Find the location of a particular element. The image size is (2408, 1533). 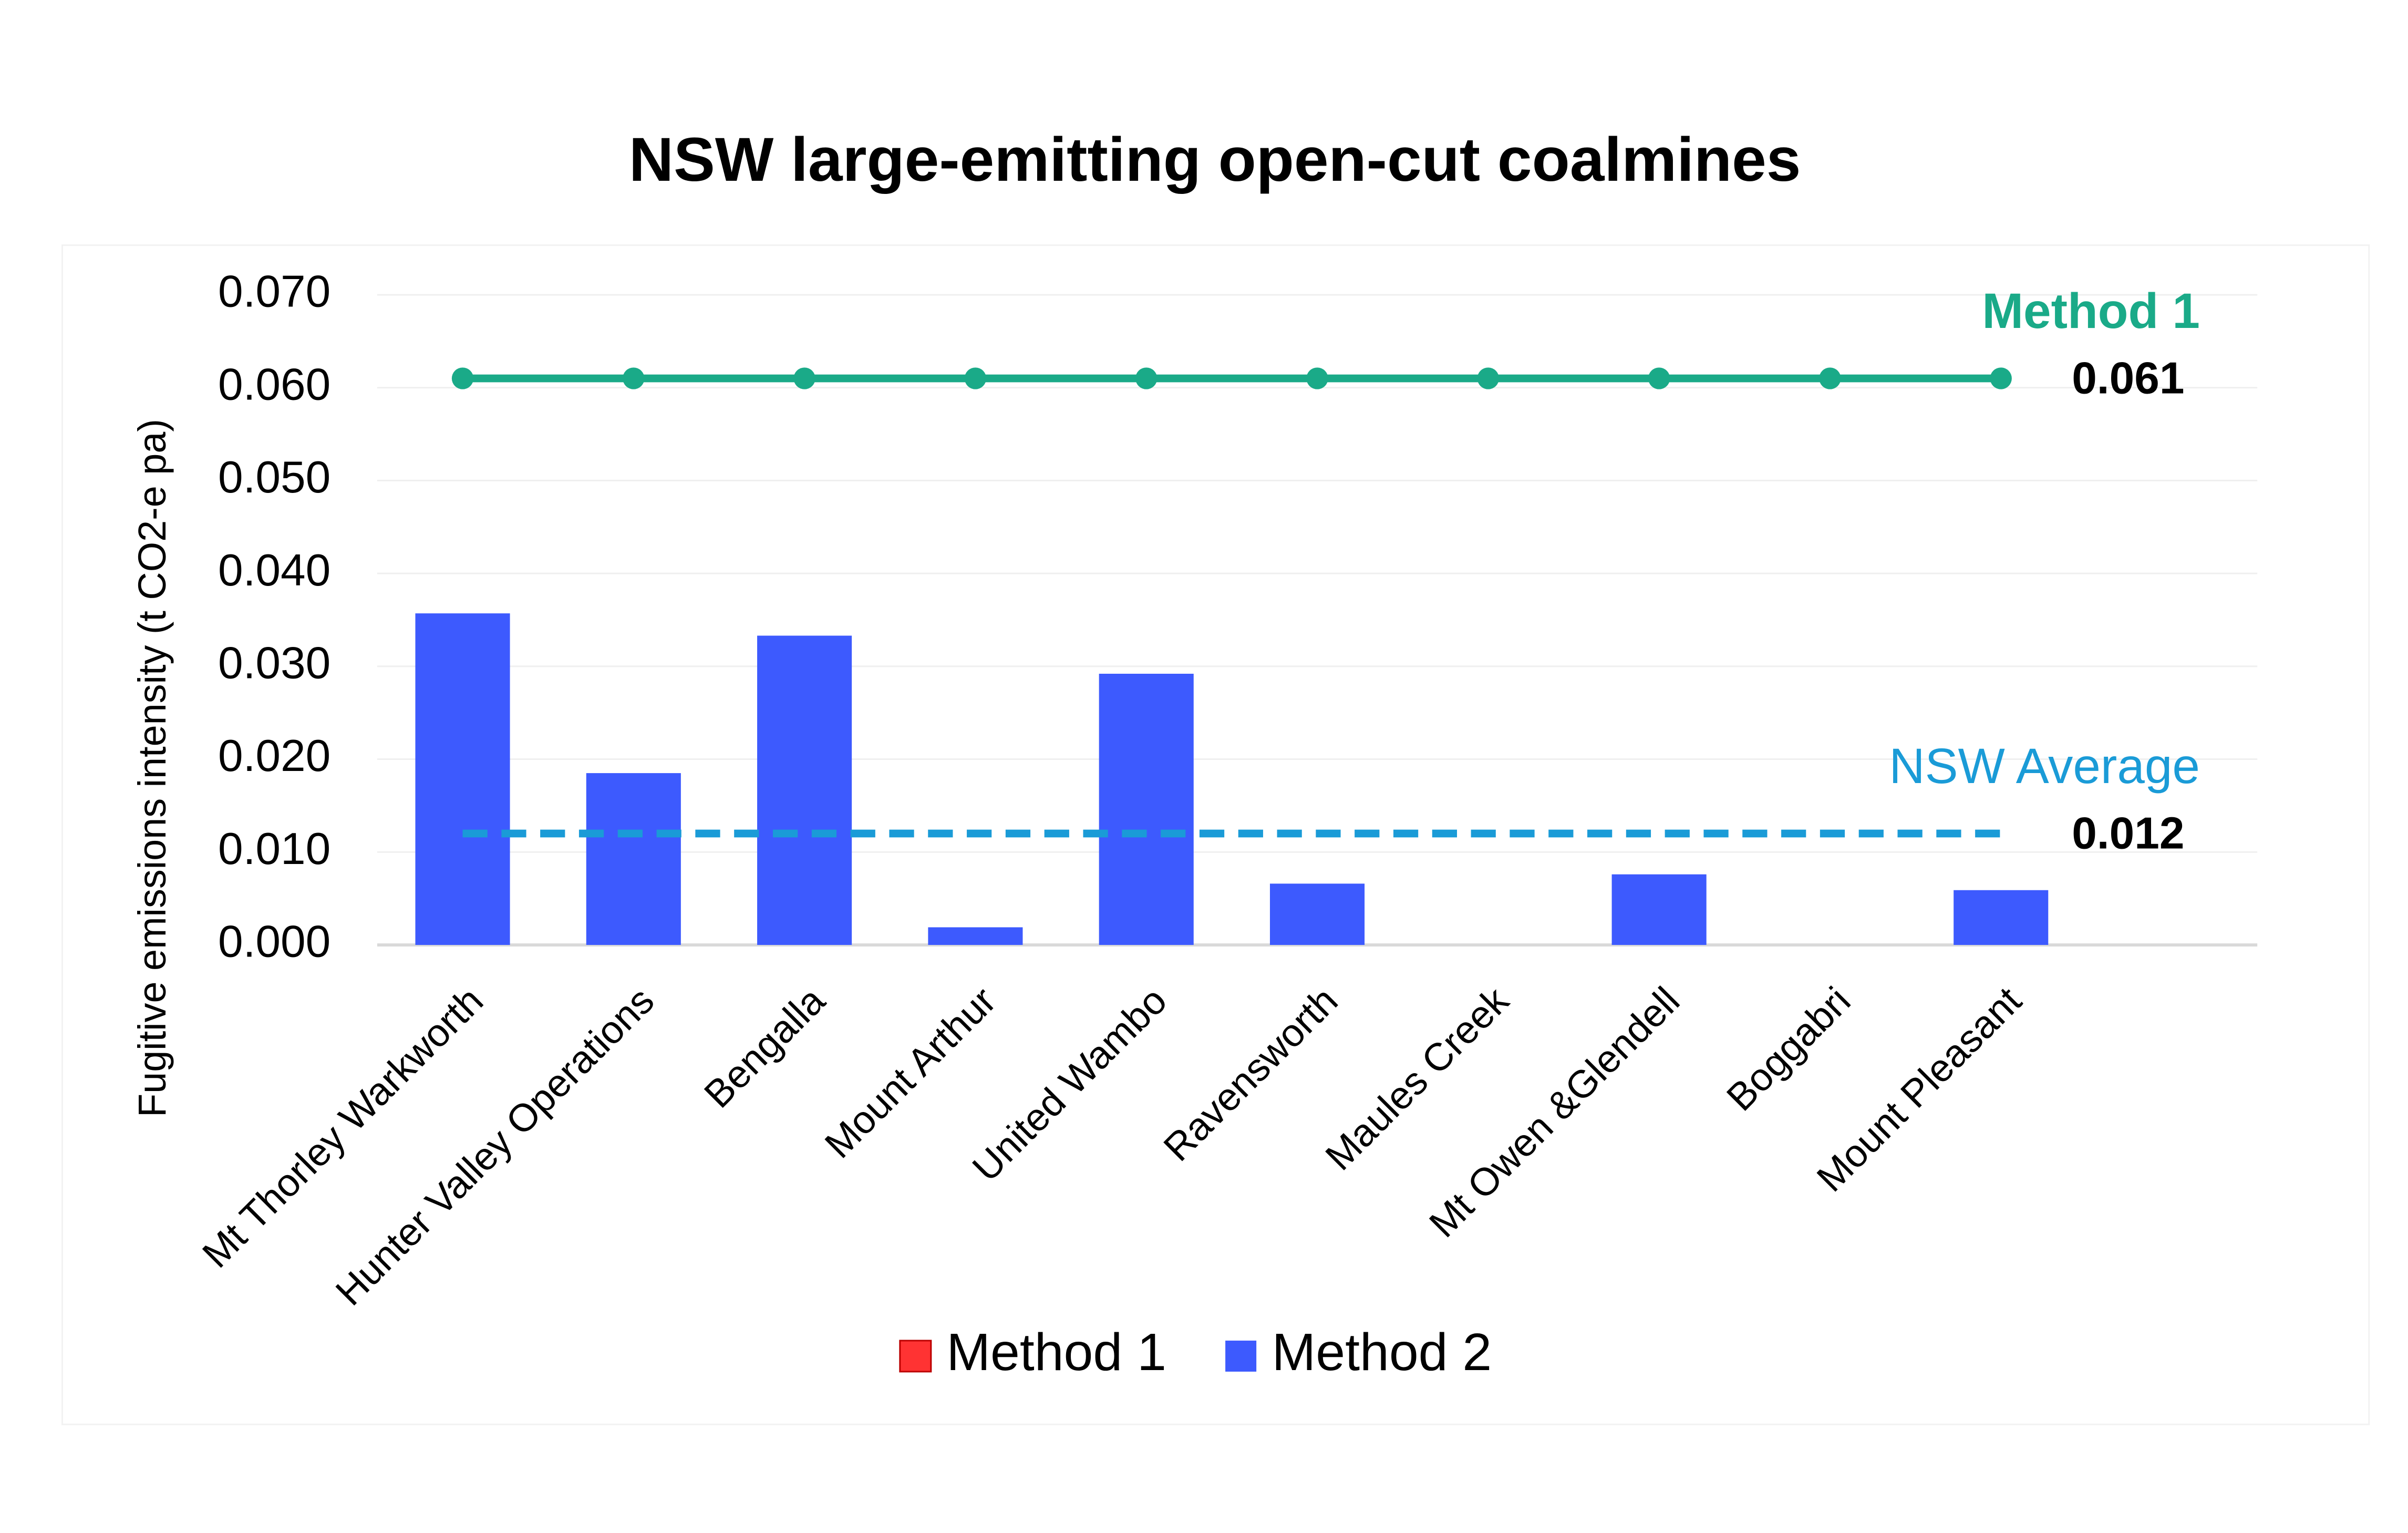

legend-label: Method 2 is located at coordinates (1382, 1352).